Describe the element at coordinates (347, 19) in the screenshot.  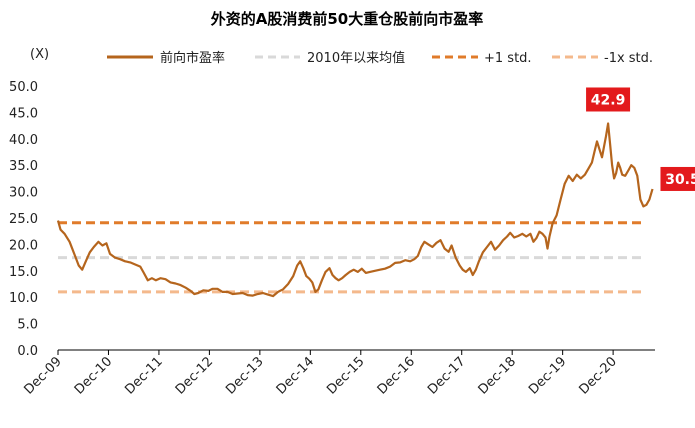
I see `chart-title: 外资的A股消费前50大重仓股前向市盈率` at that location.